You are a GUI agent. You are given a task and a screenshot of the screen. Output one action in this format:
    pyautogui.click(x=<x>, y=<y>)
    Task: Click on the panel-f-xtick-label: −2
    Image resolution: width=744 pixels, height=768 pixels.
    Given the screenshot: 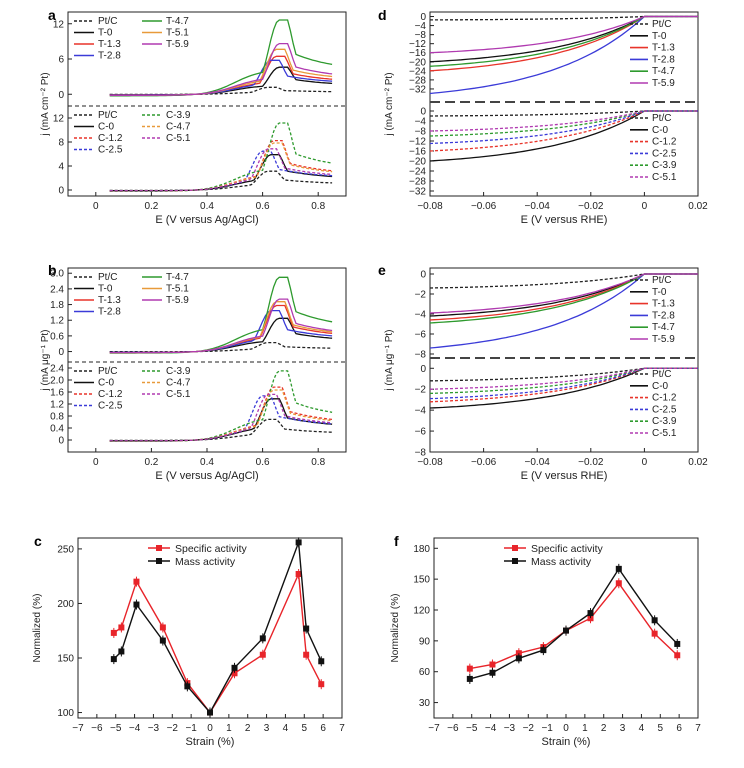 What is the action you would take?
    pyautogui.click(x=529, y=728)
    